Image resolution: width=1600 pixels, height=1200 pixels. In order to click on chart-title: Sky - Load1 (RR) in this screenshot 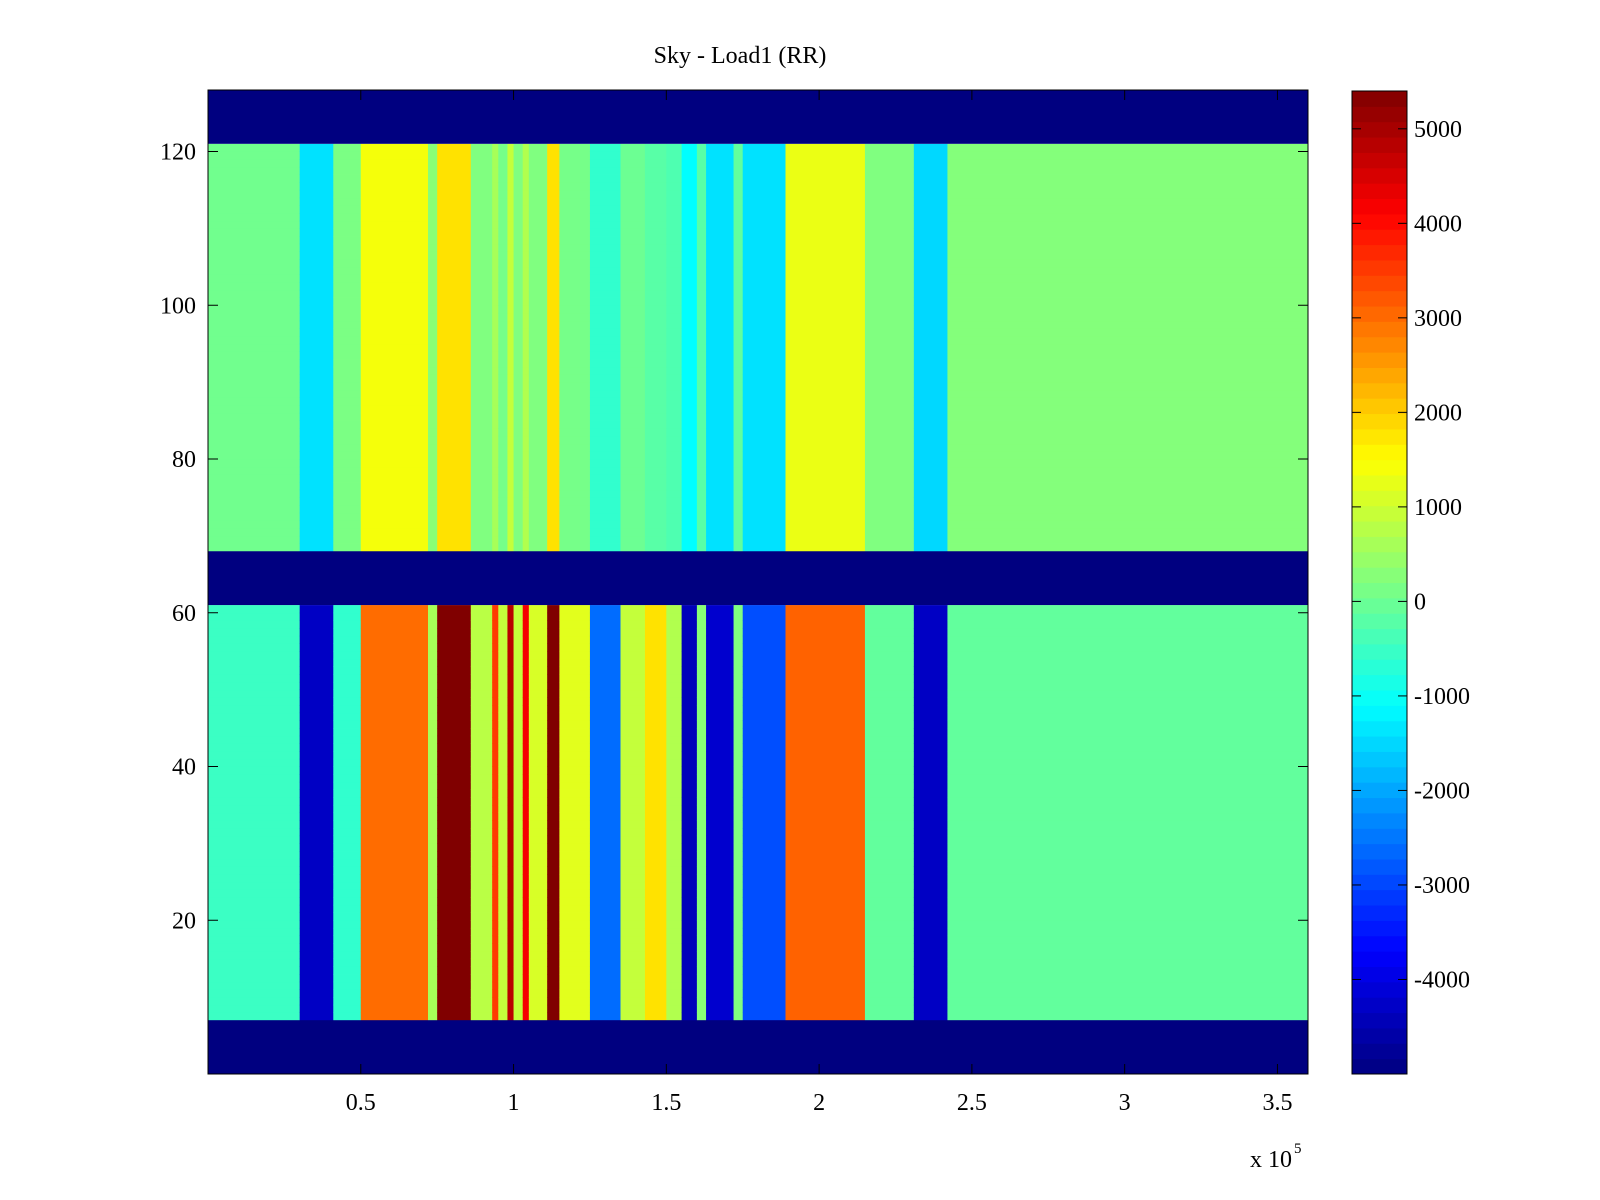, I will do `click(740, 56)`.